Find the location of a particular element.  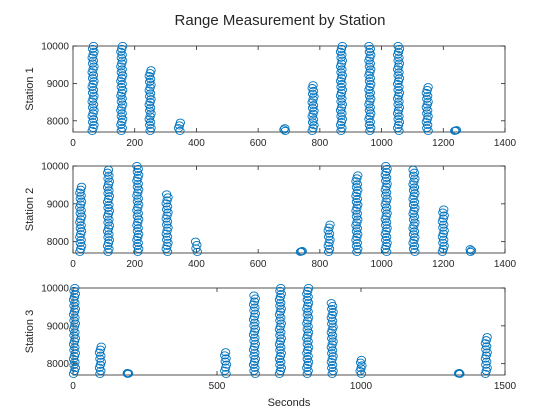

y-axis-label: Station 1 is located at coordinates (30, 88).